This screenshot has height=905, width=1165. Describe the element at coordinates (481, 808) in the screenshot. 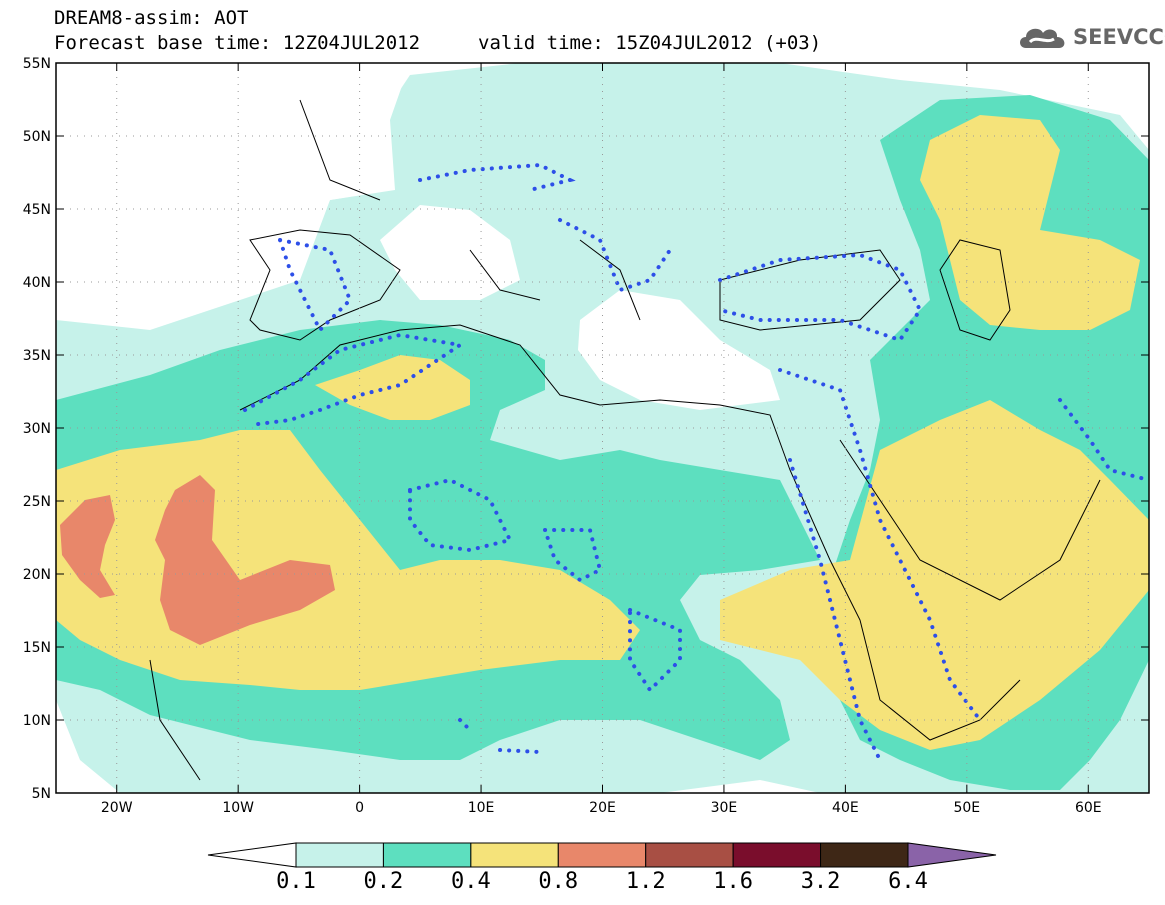

I see `tick-label-lon: 10E` at that location.